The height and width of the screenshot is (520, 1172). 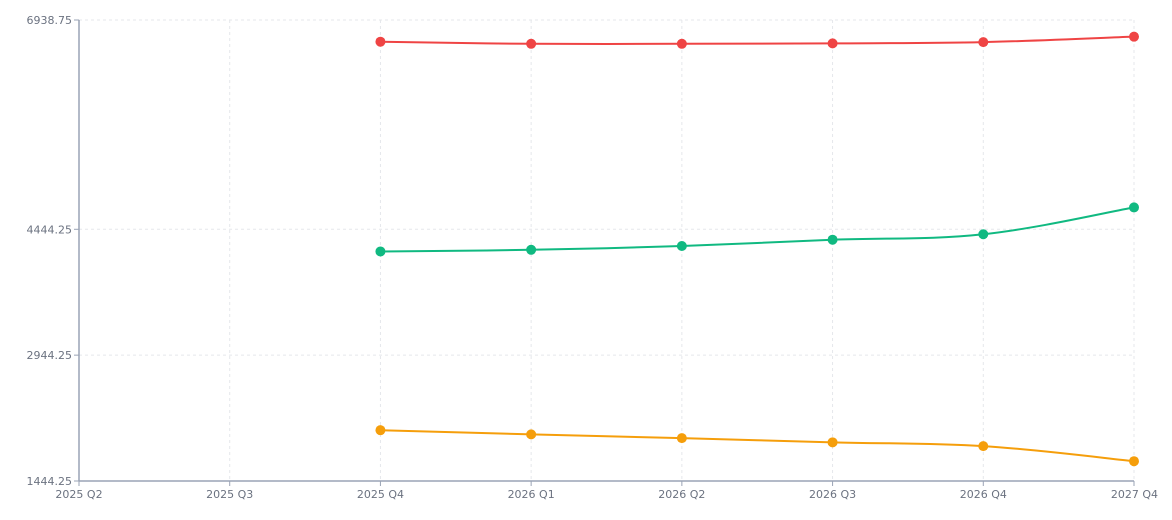 What do you see at coordinates (50, 229) in the screenshot?
I see `y-tick-label: 4444.25` at bounding box center [50, 229].